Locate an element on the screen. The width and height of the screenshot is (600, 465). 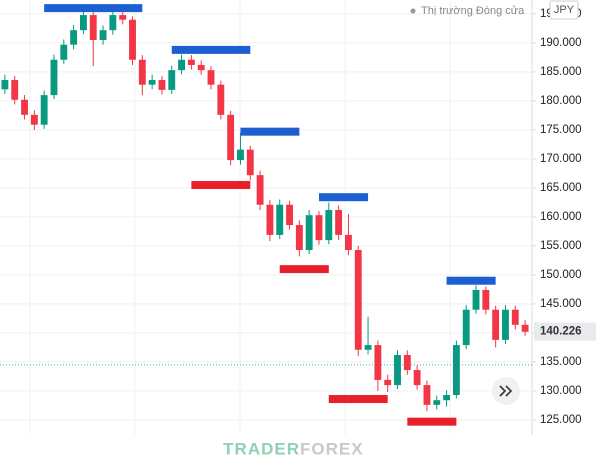
scroll-icon is located at coordinates (506, 391).